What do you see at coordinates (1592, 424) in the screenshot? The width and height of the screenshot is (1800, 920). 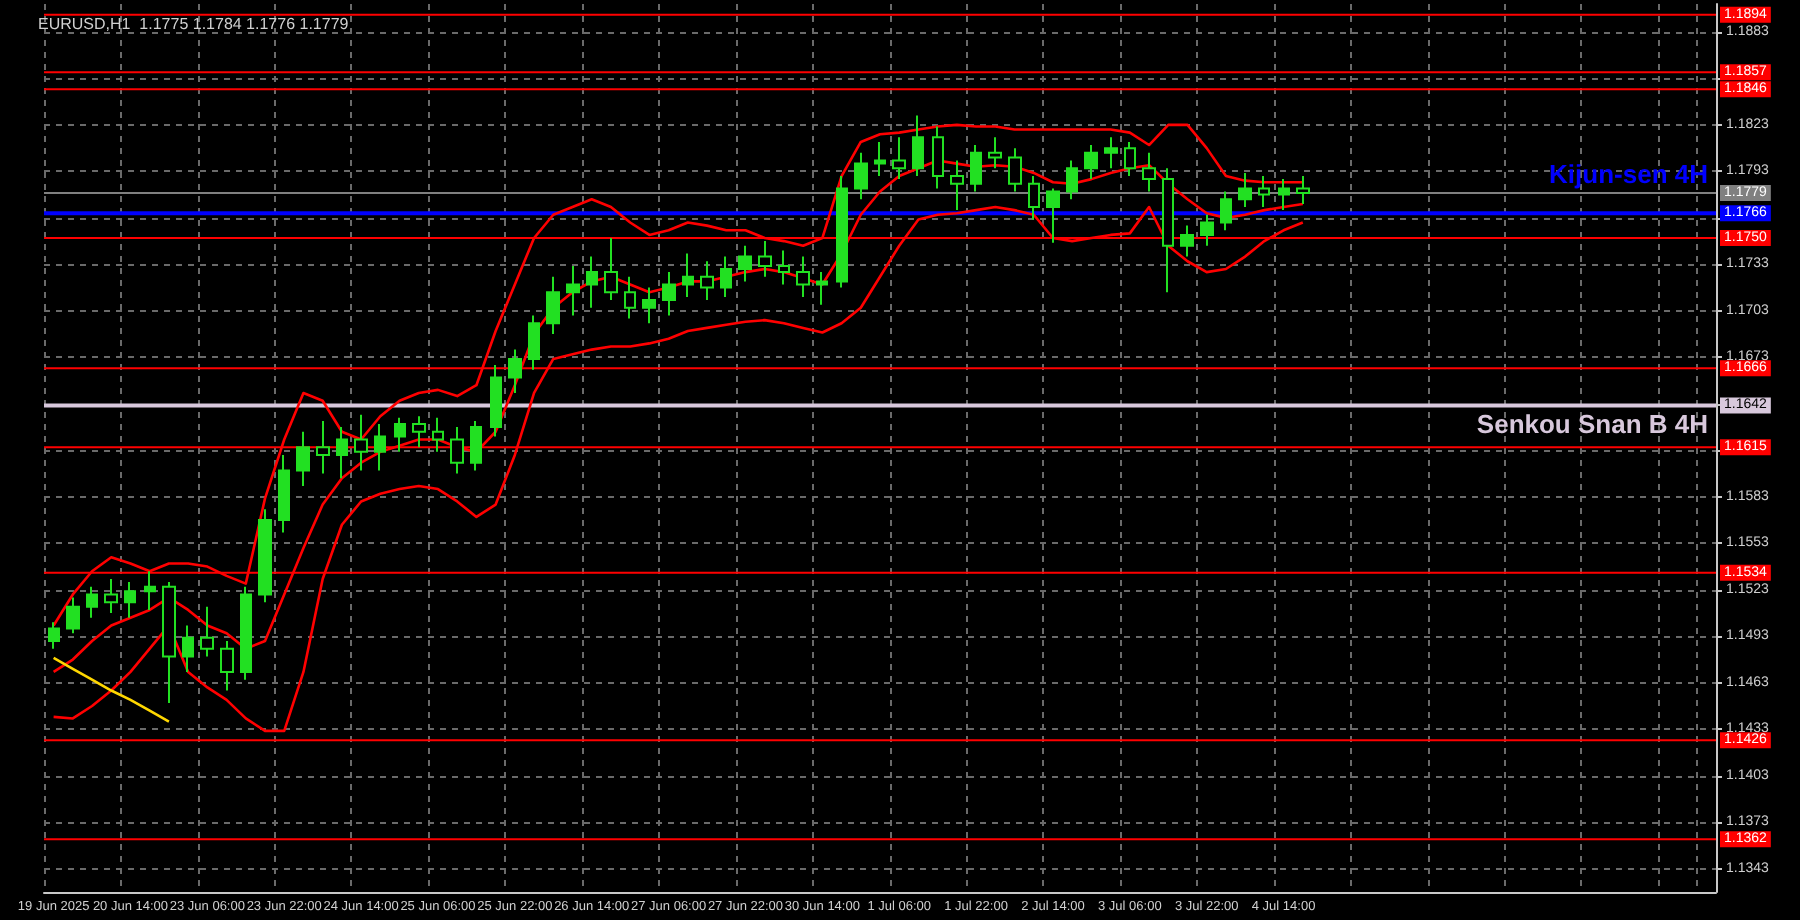 I see `annotation: Senkou Snan B 4H` at bounding box center [1592, 424].